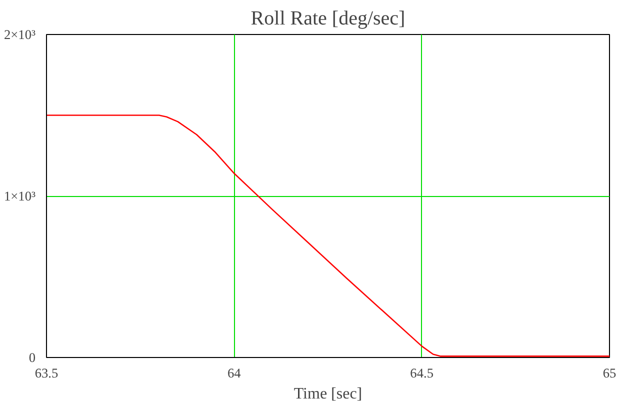 Image resolution: width=619 pixels, height=405 pixels. What do you see at coordinates (422, 373) in the screenshot?
I see `x-tick-label: 64.5` at bounding box center [422, 373].